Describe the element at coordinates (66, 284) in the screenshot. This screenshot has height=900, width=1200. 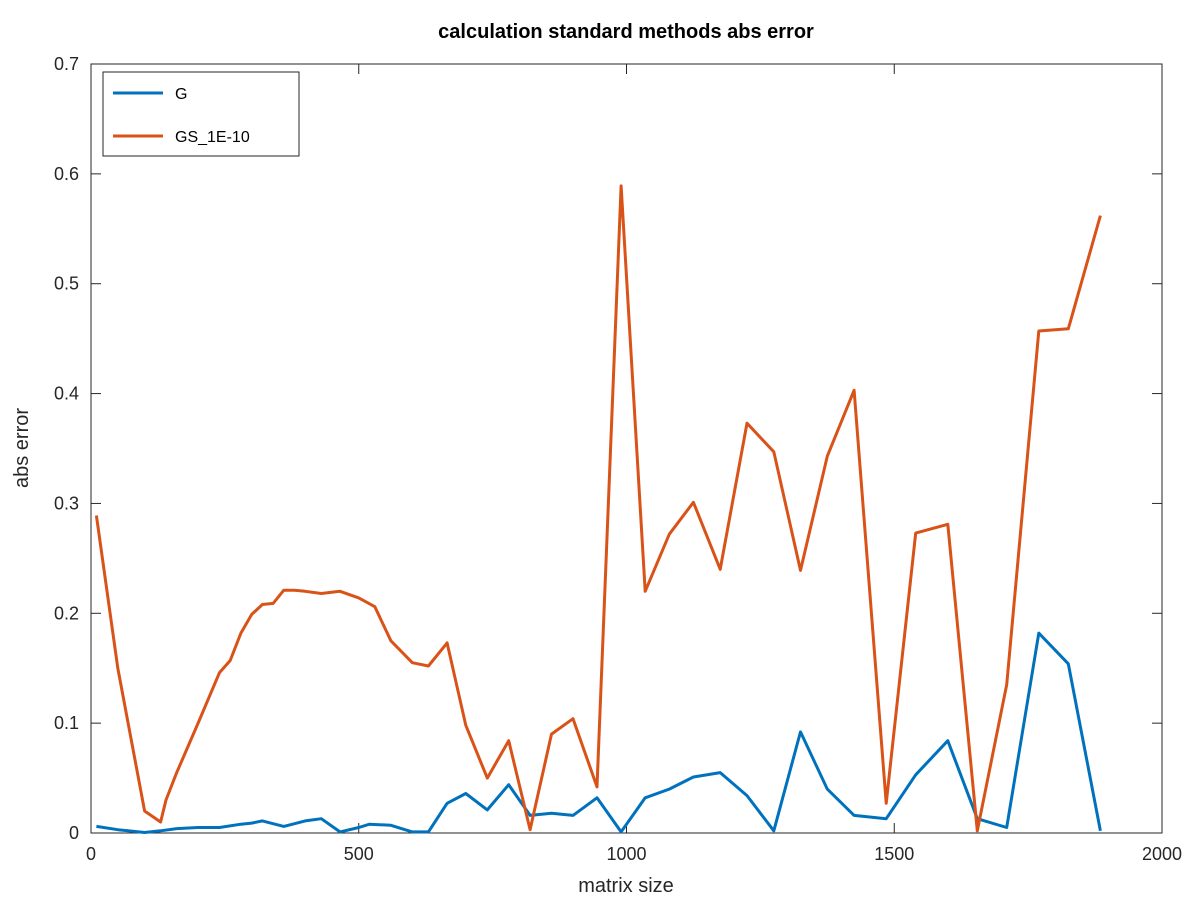
I see `y-tick-label: 0.5` at that location.